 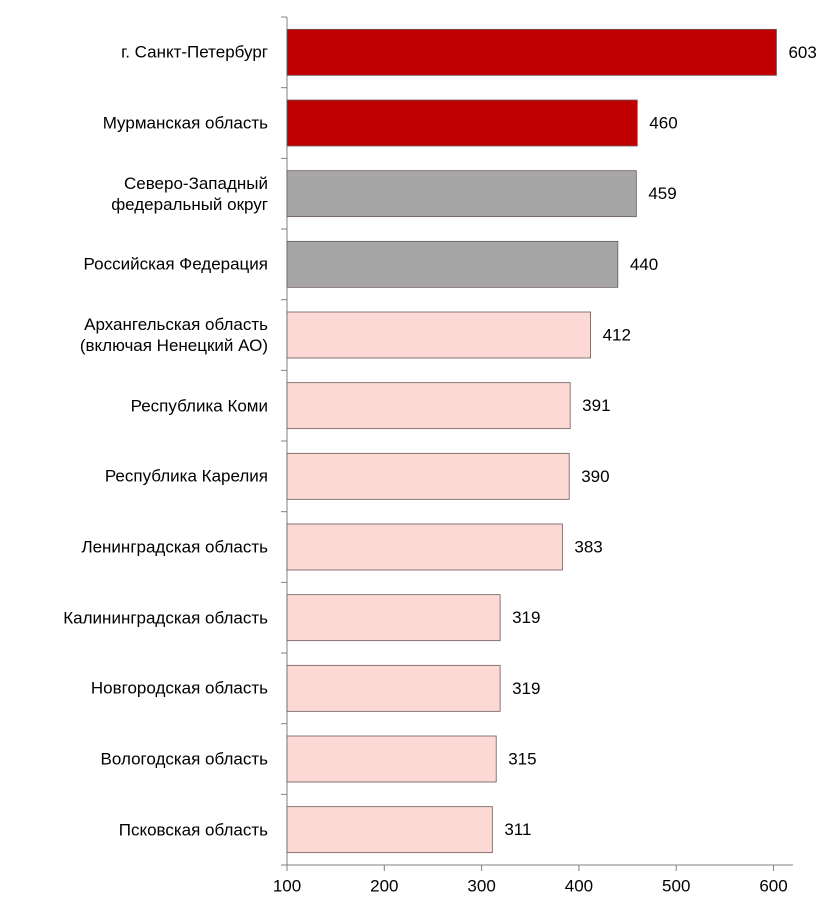 What do you see at coordinates (185, 123) in the screenshot?
I see `category-label: Мурманская область` at bounding box center [185, 123].